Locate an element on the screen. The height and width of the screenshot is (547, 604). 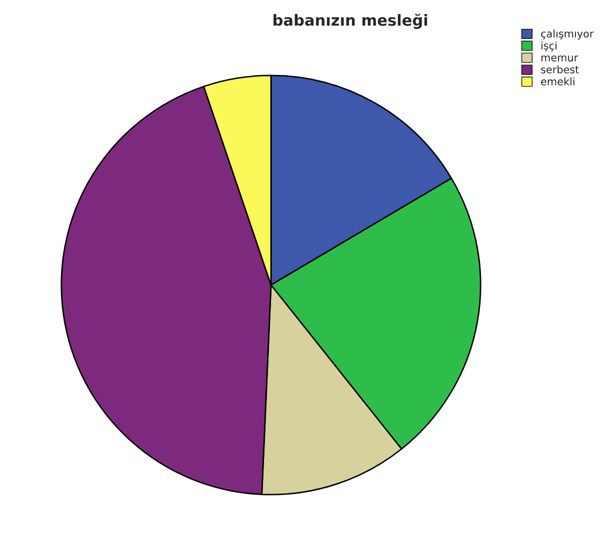
legend-label: işçi is located at coordinates (548, 46).